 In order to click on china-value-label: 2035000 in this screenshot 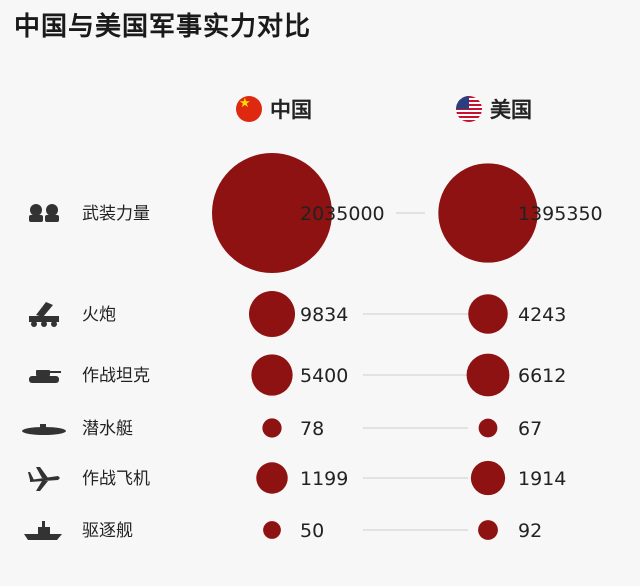, I will do `click(342, 214)`.